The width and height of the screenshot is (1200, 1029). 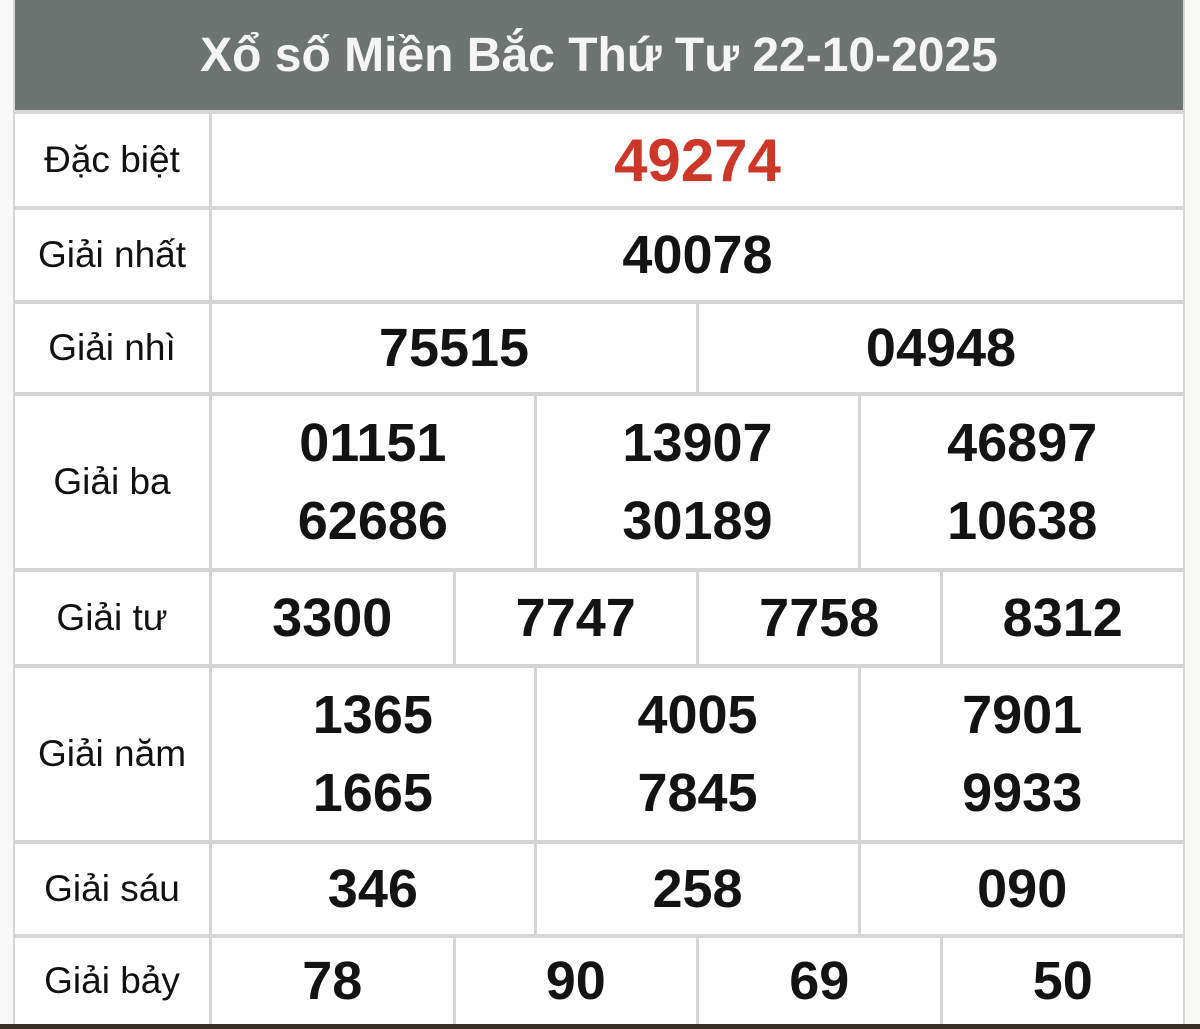 What do you see at coordinates (372, 889) in the screenshot?
I see `prize-number: 346` at bounding box center [372, 889].